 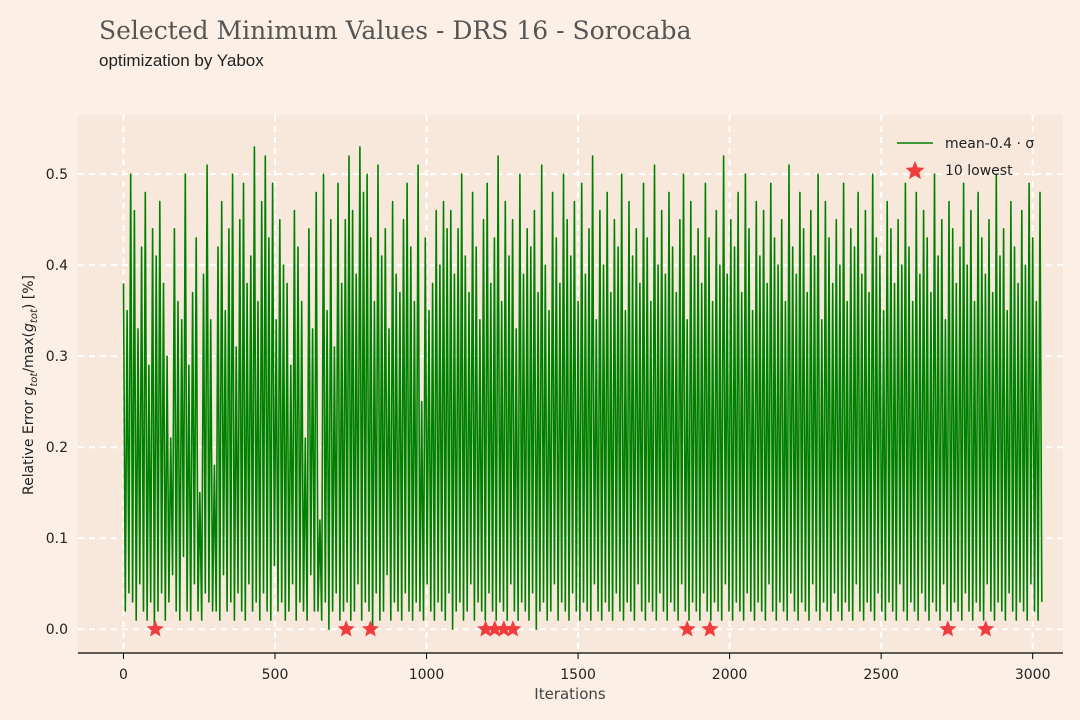 What do you see at coordinates (57, 448) in the screenshot?
I see `y-tick-label: 0.2` at bounding box center [57, 448].